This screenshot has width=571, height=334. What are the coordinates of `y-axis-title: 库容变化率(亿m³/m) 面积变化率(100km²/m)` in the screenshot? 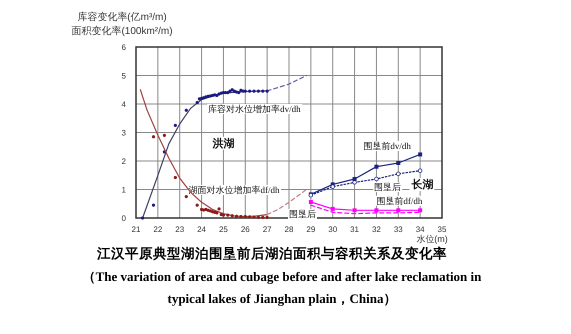 It's located at (122, 24).